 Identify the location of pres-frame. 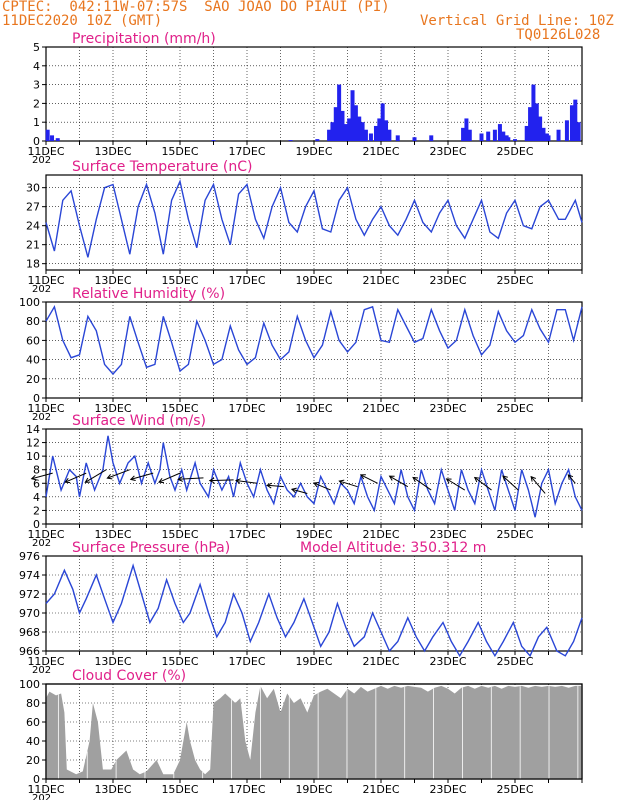
(314, 603).